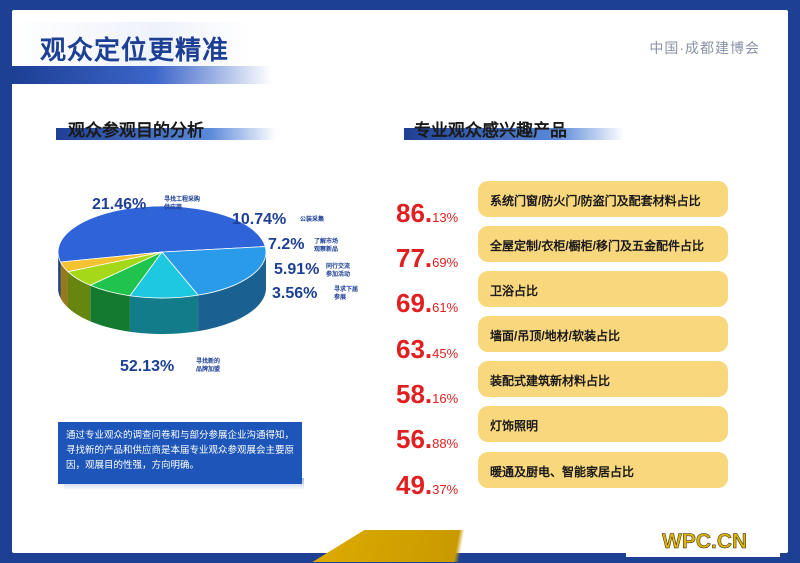  Describe the element at coordinates (514, 134) in the screenshot. I see `section-bar-right` at that location.